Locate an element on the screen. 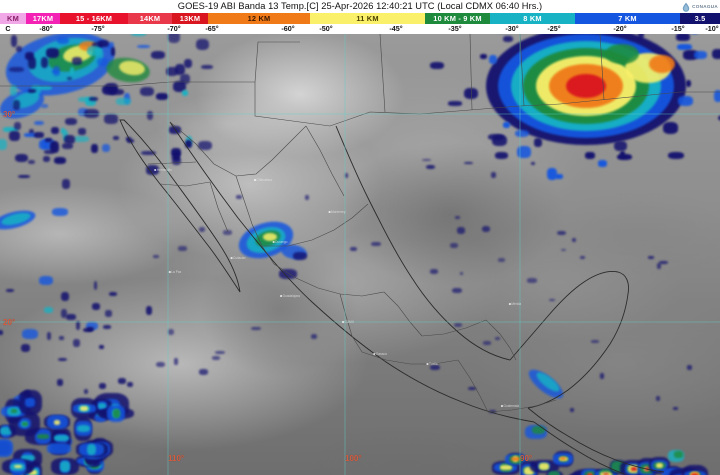  colorbar-segment: 8 KM is located at coordinates (532, 18).